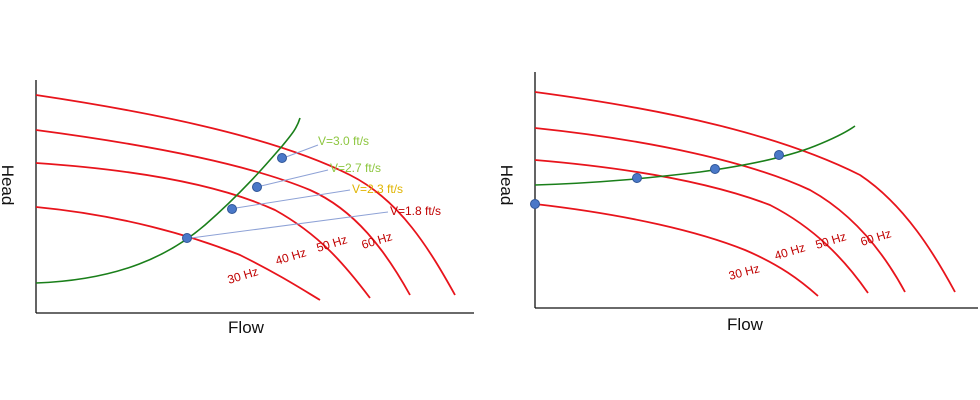  I want to click on velocity-label-3-0: V=3.0 ft/s, so click(343, 141).